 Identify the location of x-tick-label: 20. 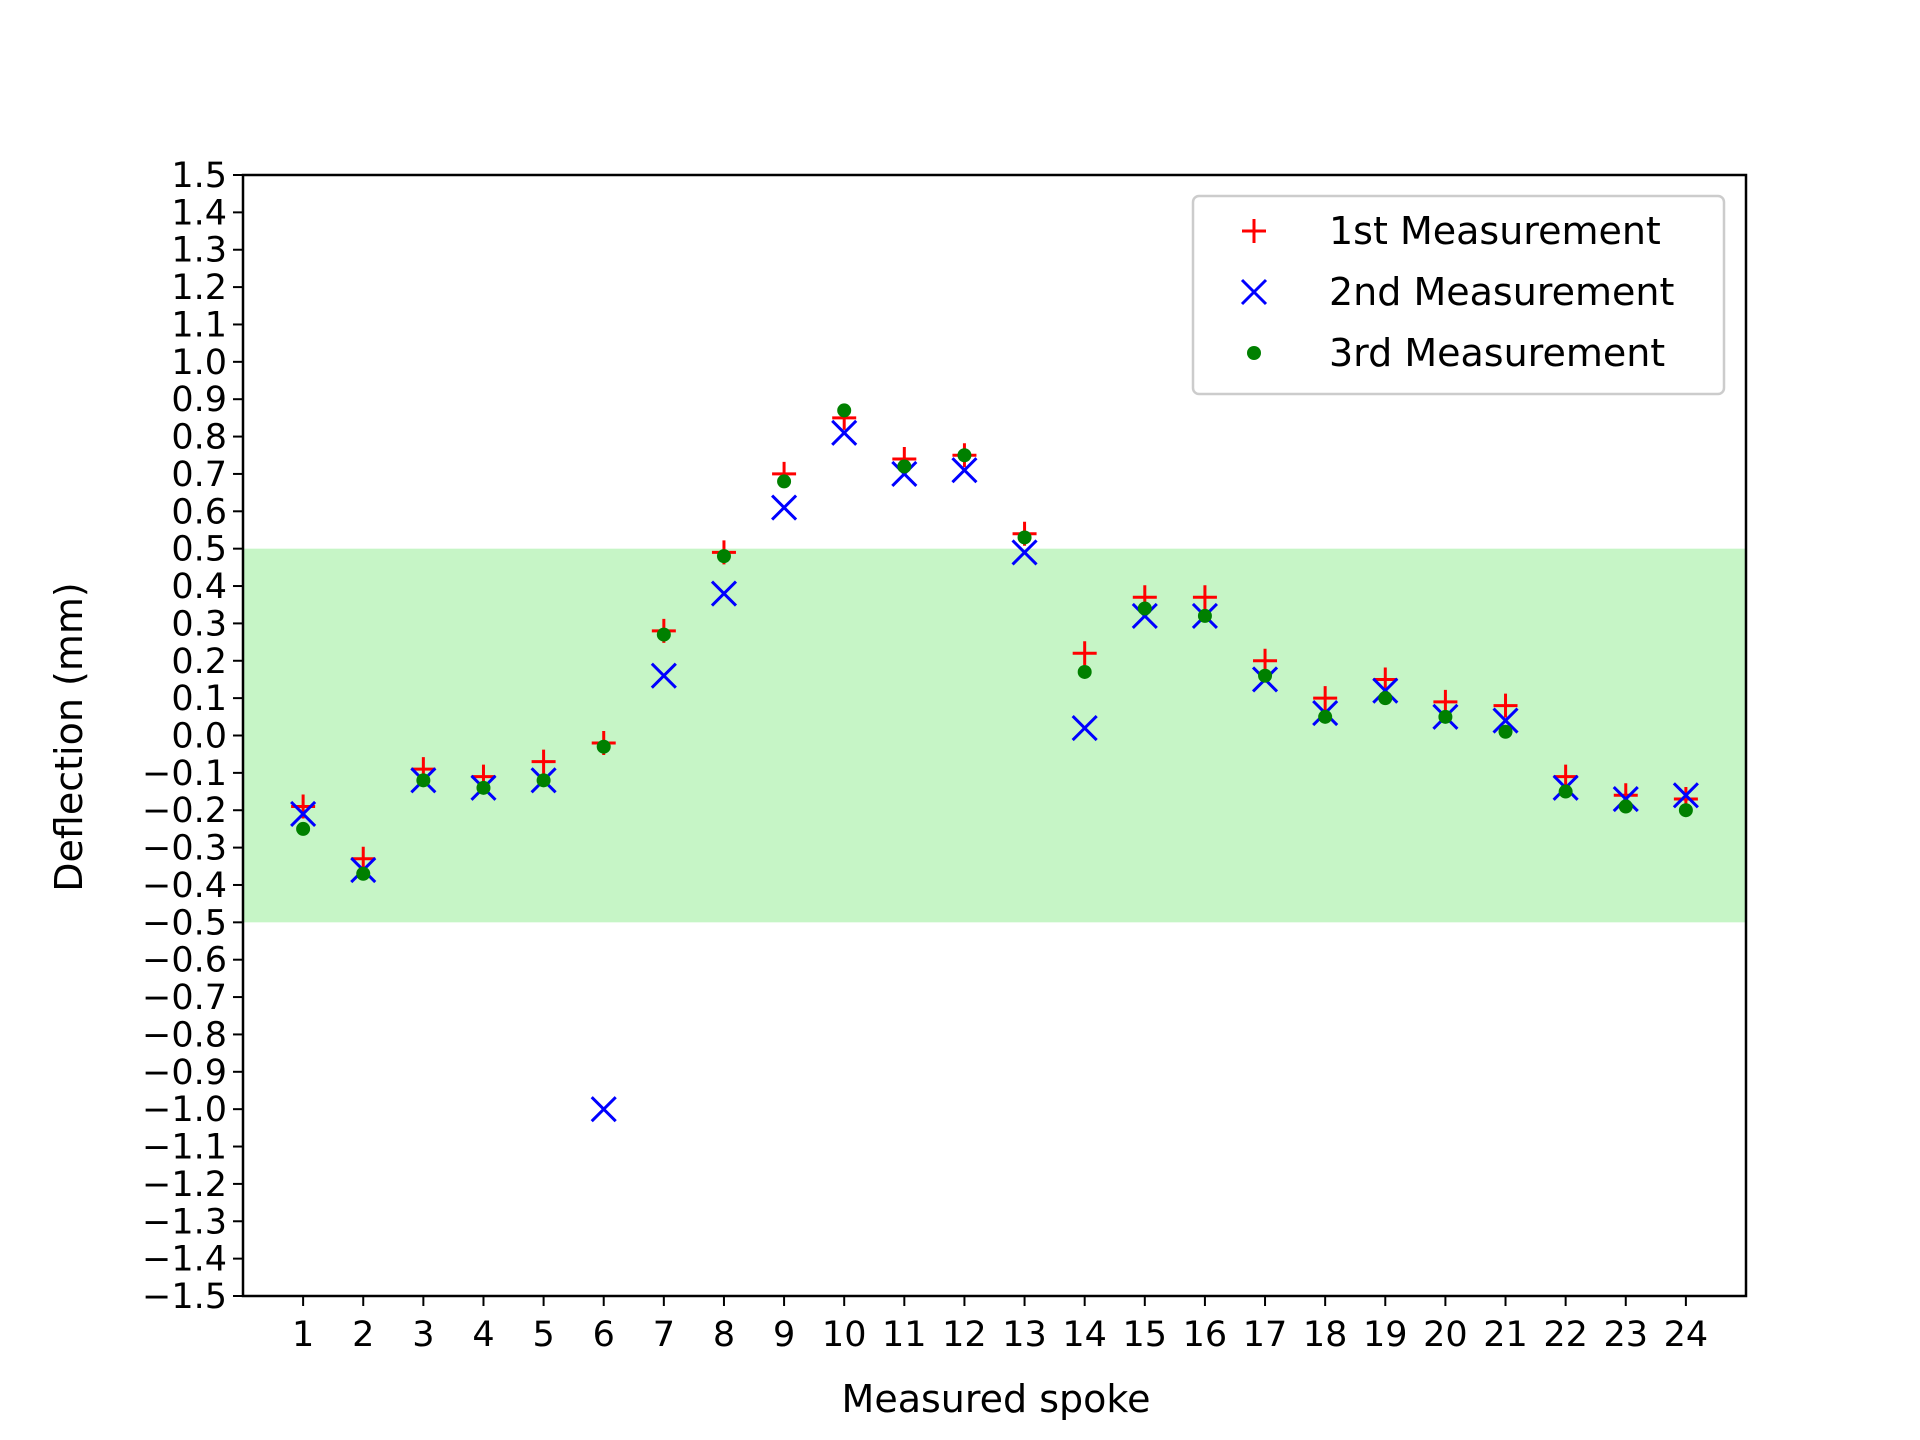
(1445, 1335).